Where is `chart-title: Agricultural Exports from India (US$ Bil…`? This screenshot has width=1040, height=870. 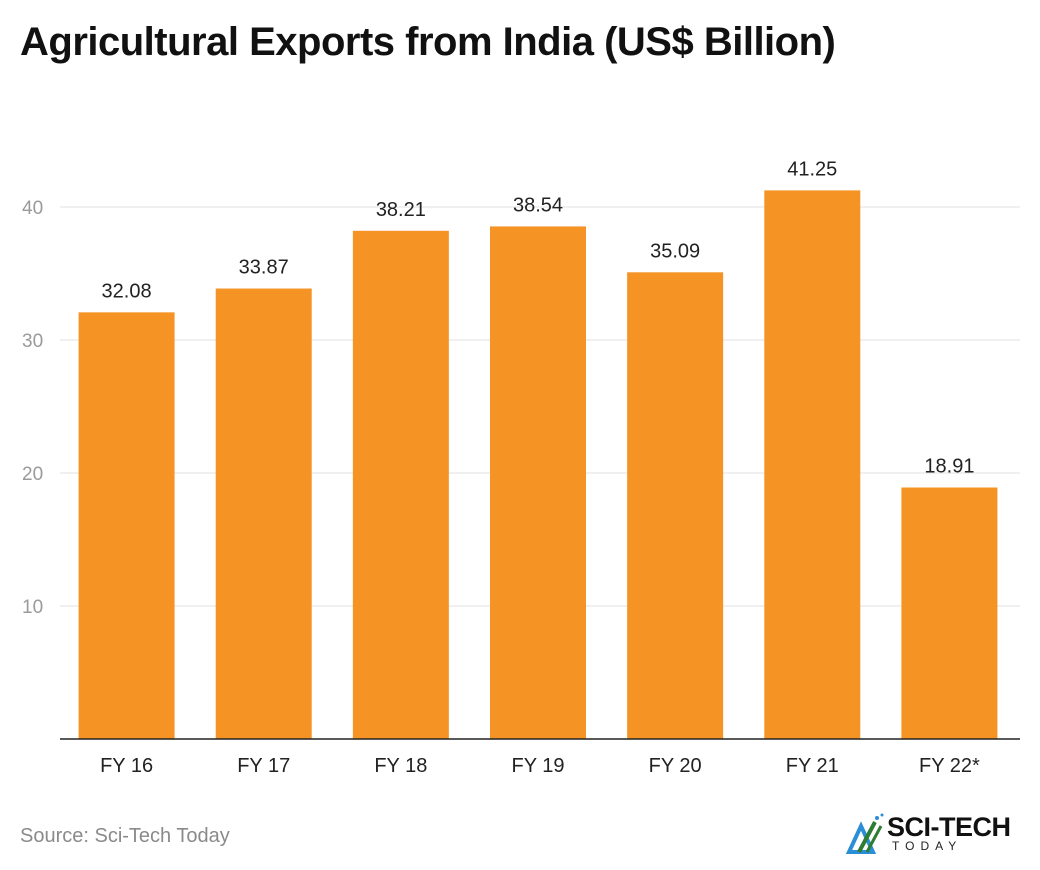
chart-title: Agricultural Exports from India (US$ Bil… is located at coordinates (428, 42).